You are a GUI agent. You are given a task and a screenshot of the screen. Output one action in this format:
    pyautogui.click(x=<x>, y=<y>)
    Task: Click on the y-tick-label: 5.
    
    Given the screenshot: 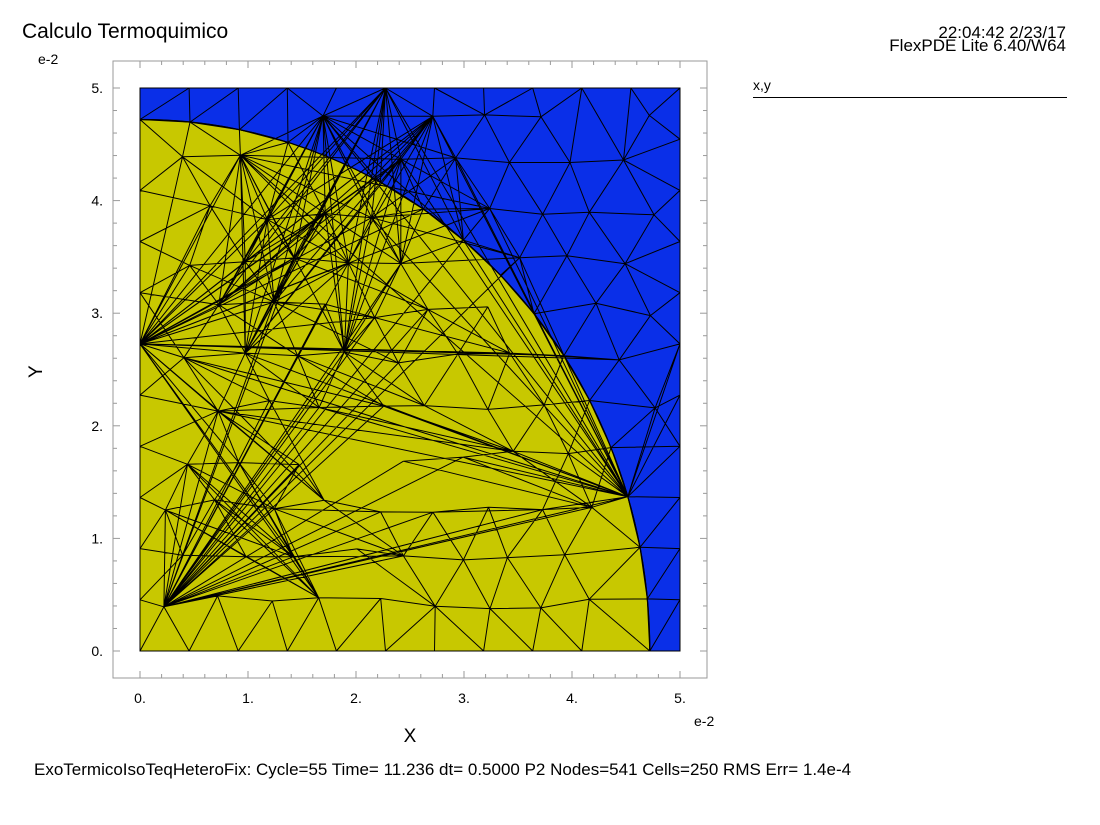 What is the action you would take?
    pyautogui.click(x=97, y=88)
    